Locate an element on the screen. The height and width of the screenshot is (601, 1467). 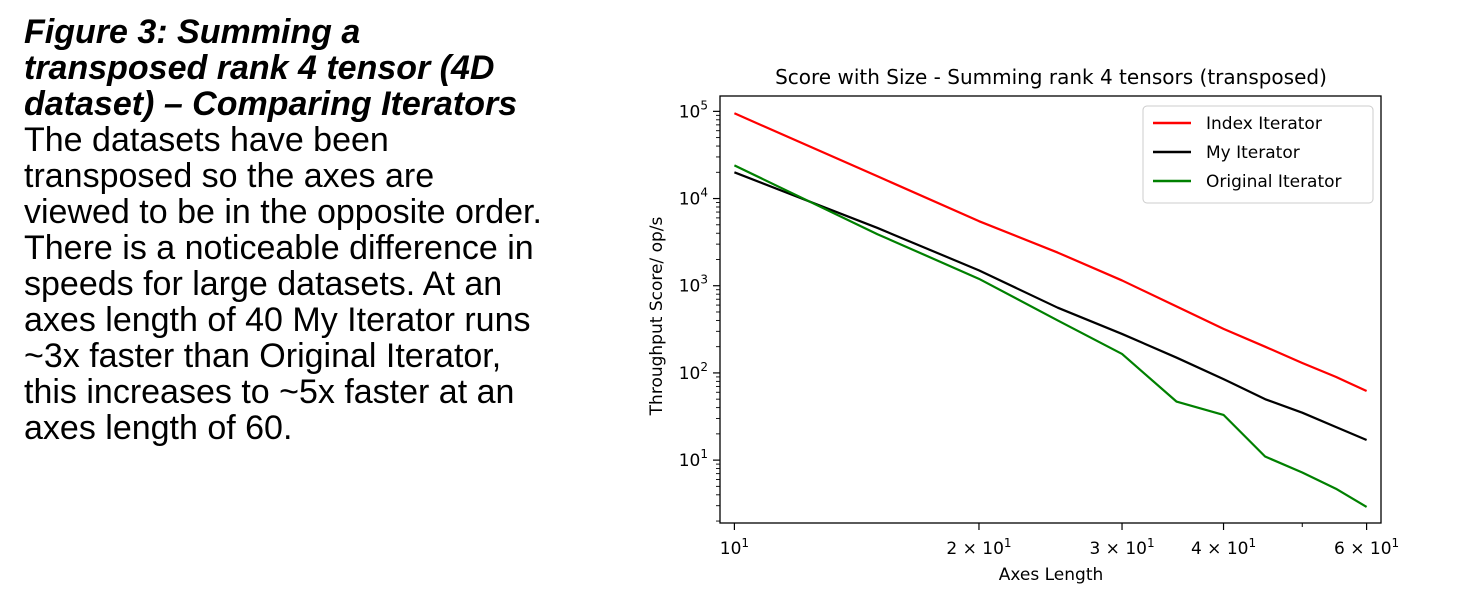
description-line: viewed to be in the opposite order. is located at coordinates (283, 212).